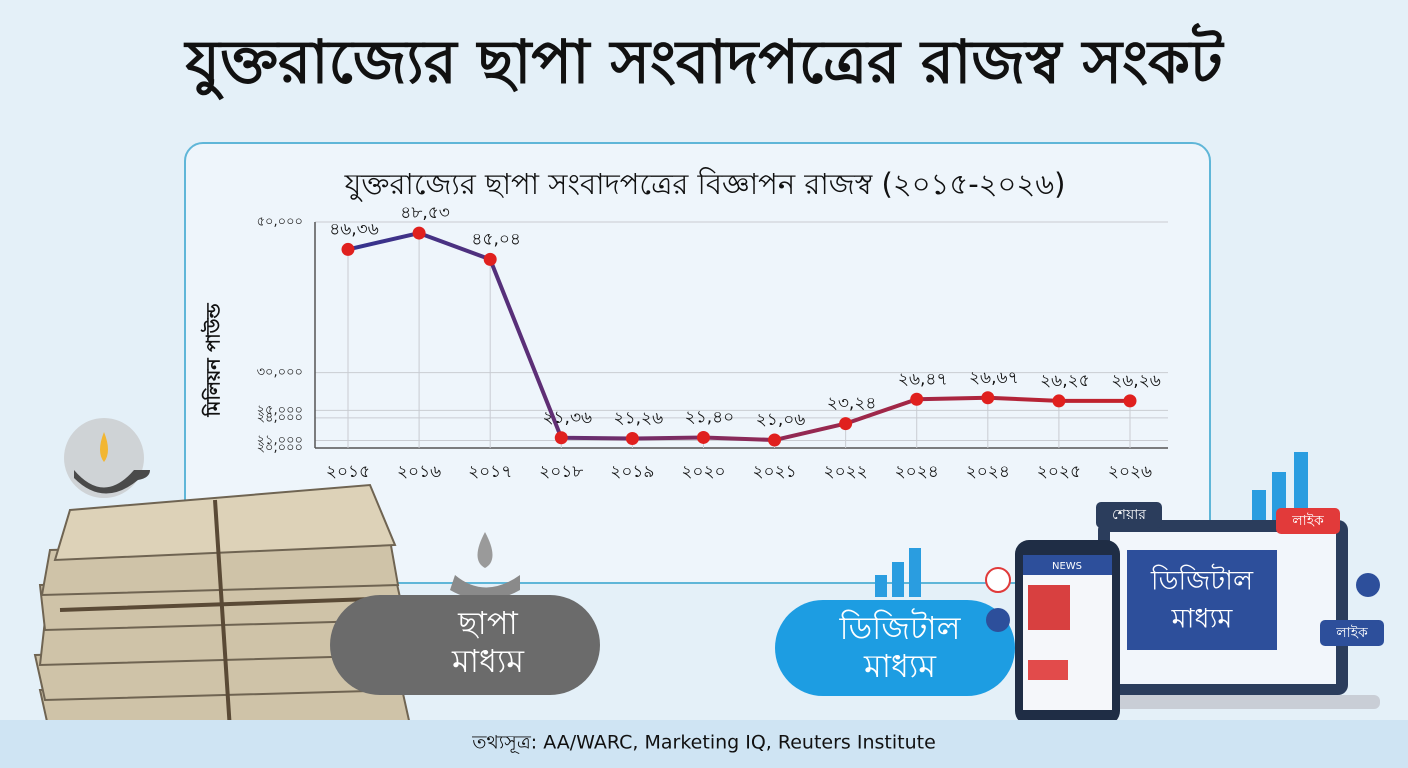 The image size is (1408, 768). Describe the element at coordinates (1048, 670) in the screenshot. I see `thumb` at that location.